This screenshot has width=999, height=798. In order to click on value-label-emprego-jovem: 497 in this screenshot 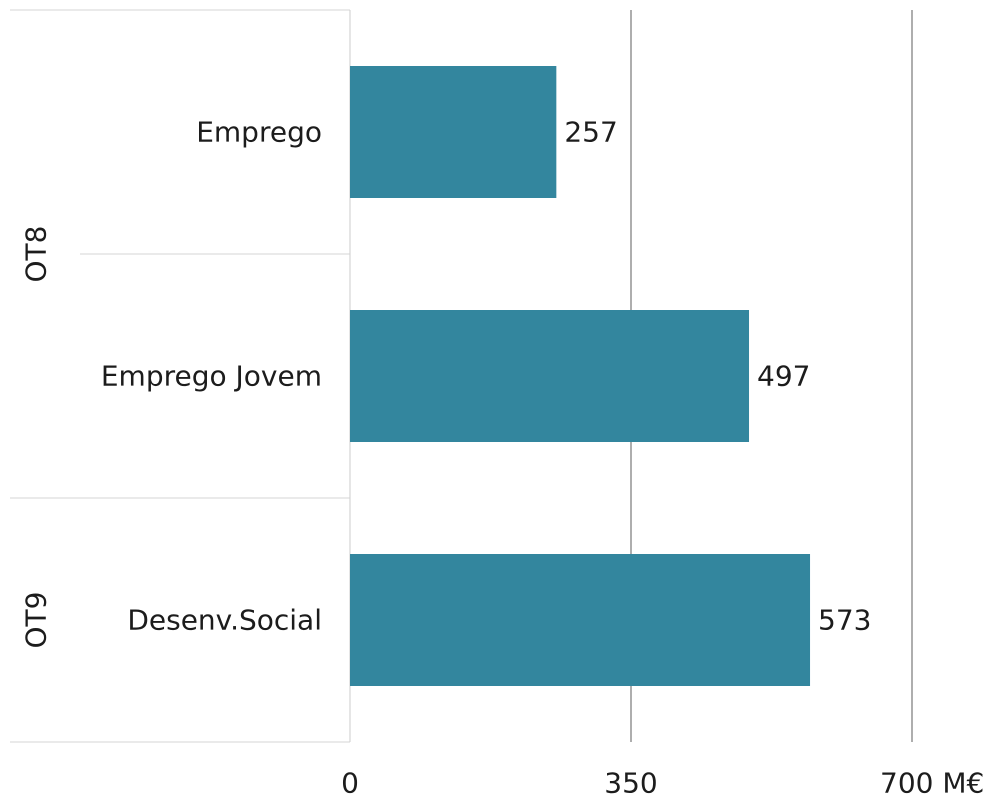, I will do `click(783, 376)`.